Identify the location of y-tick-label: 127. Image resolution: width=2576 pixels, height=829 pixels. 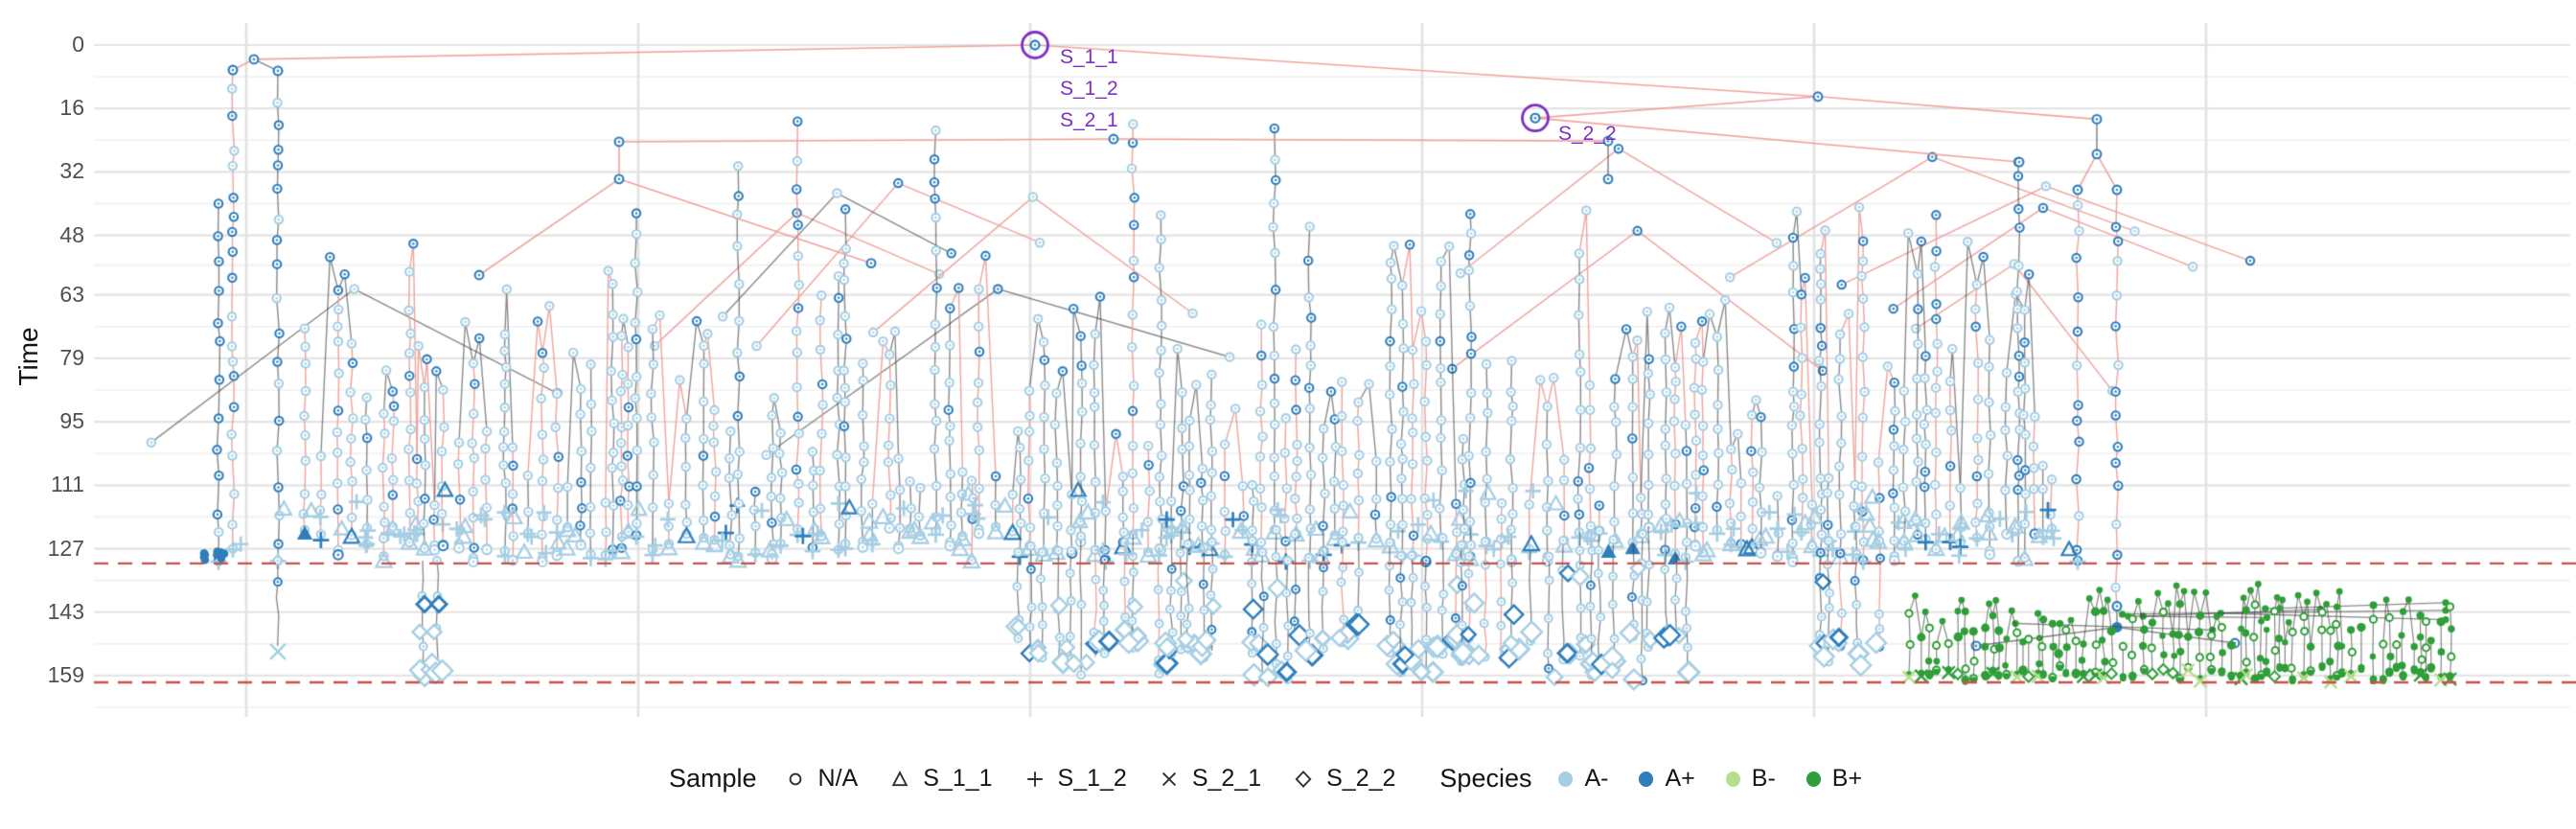
(65, 548).